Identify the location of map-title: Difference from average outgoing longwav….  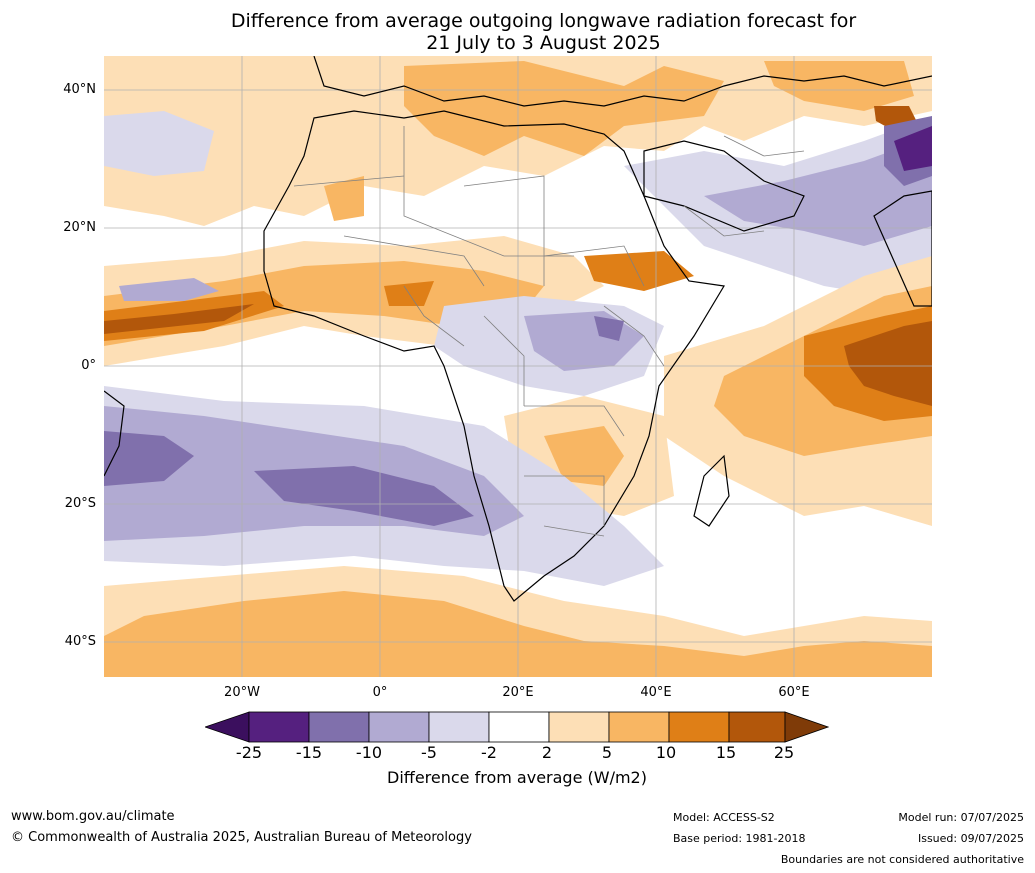
(517, 32).